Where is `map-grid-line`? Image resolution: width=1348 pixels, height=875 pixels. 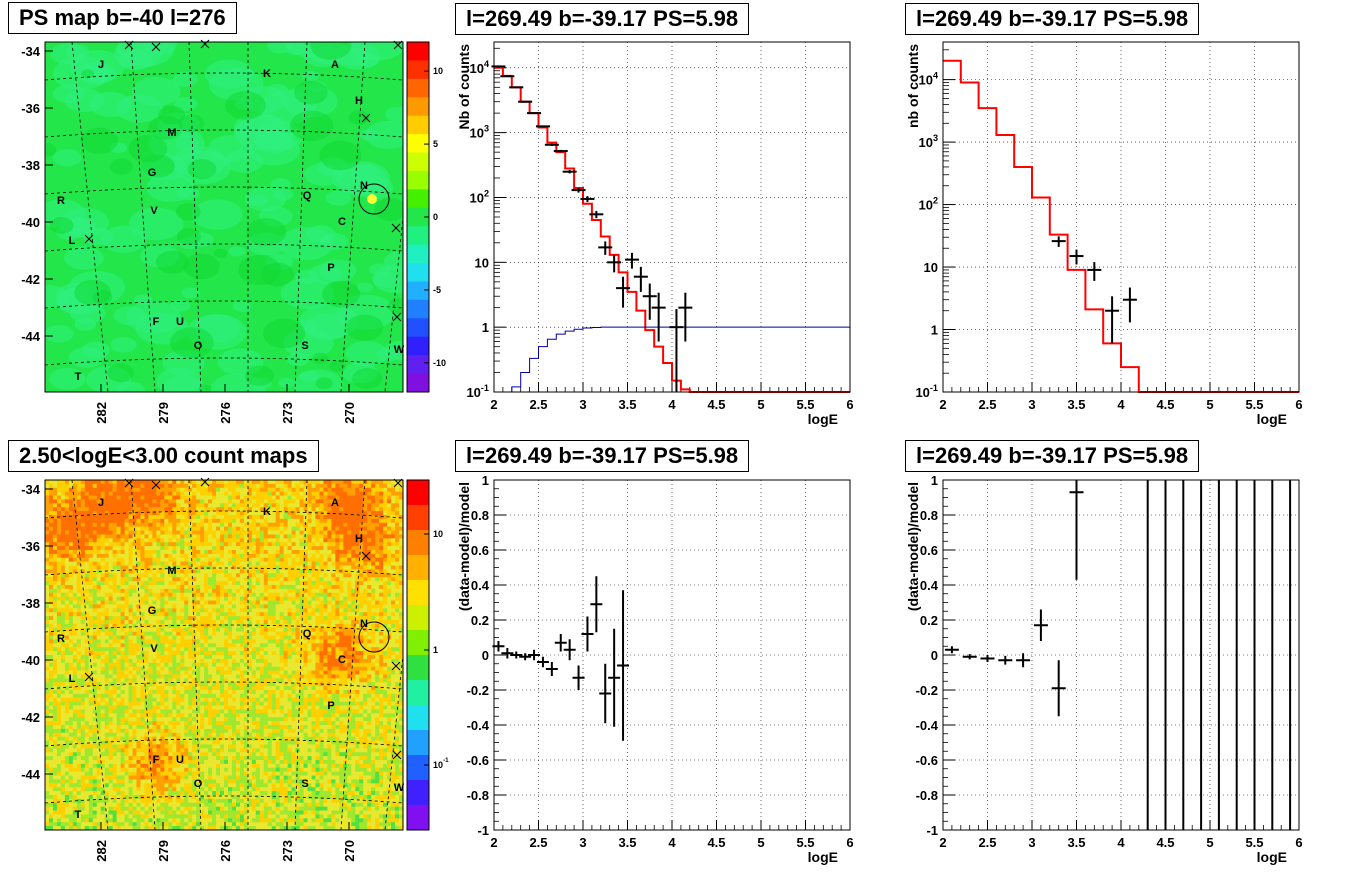 map-grid-line is located at coordinates (301, 217).